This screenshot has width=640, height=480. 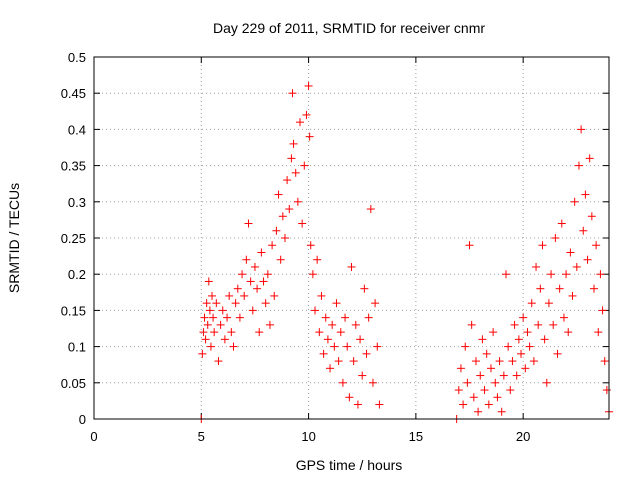 I want to click on y-tick-label: 0.45, so click(x=73, y=93).